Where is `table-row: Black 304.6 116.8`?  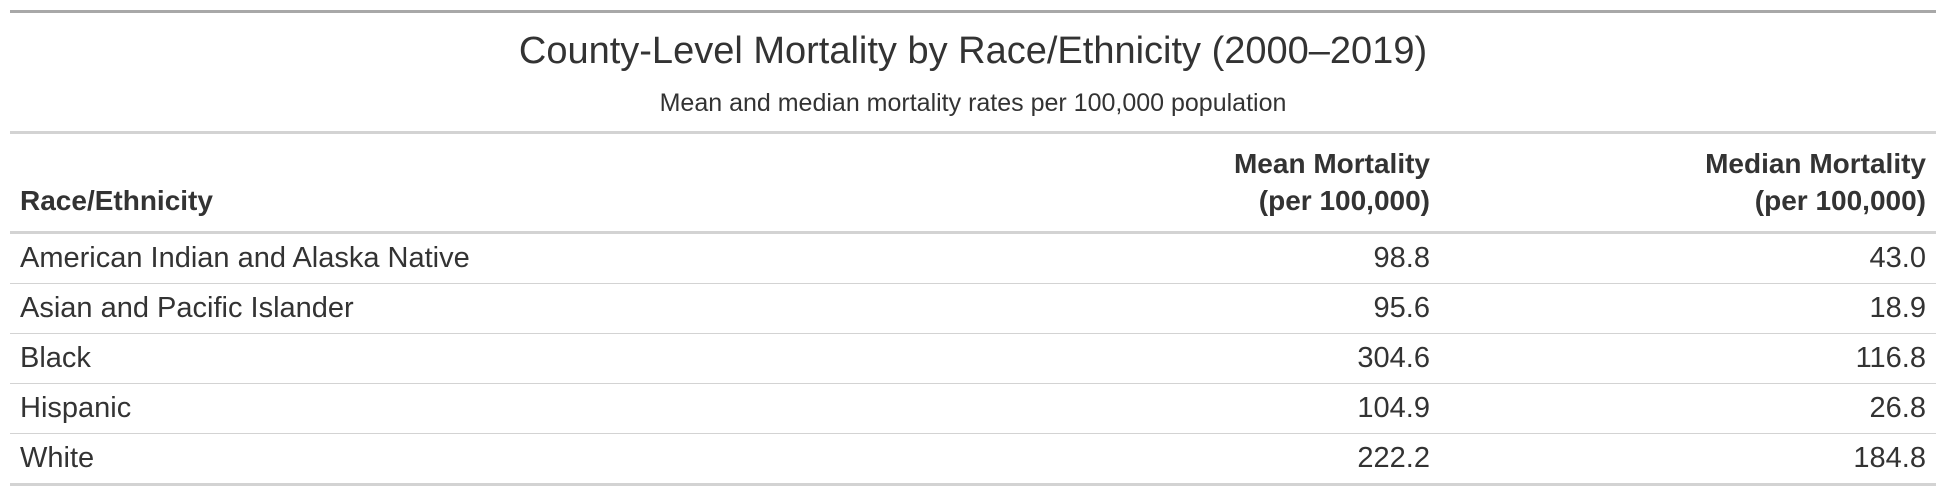 table-row: Black 304.6 116.8 is located at coordinates (973, 358).